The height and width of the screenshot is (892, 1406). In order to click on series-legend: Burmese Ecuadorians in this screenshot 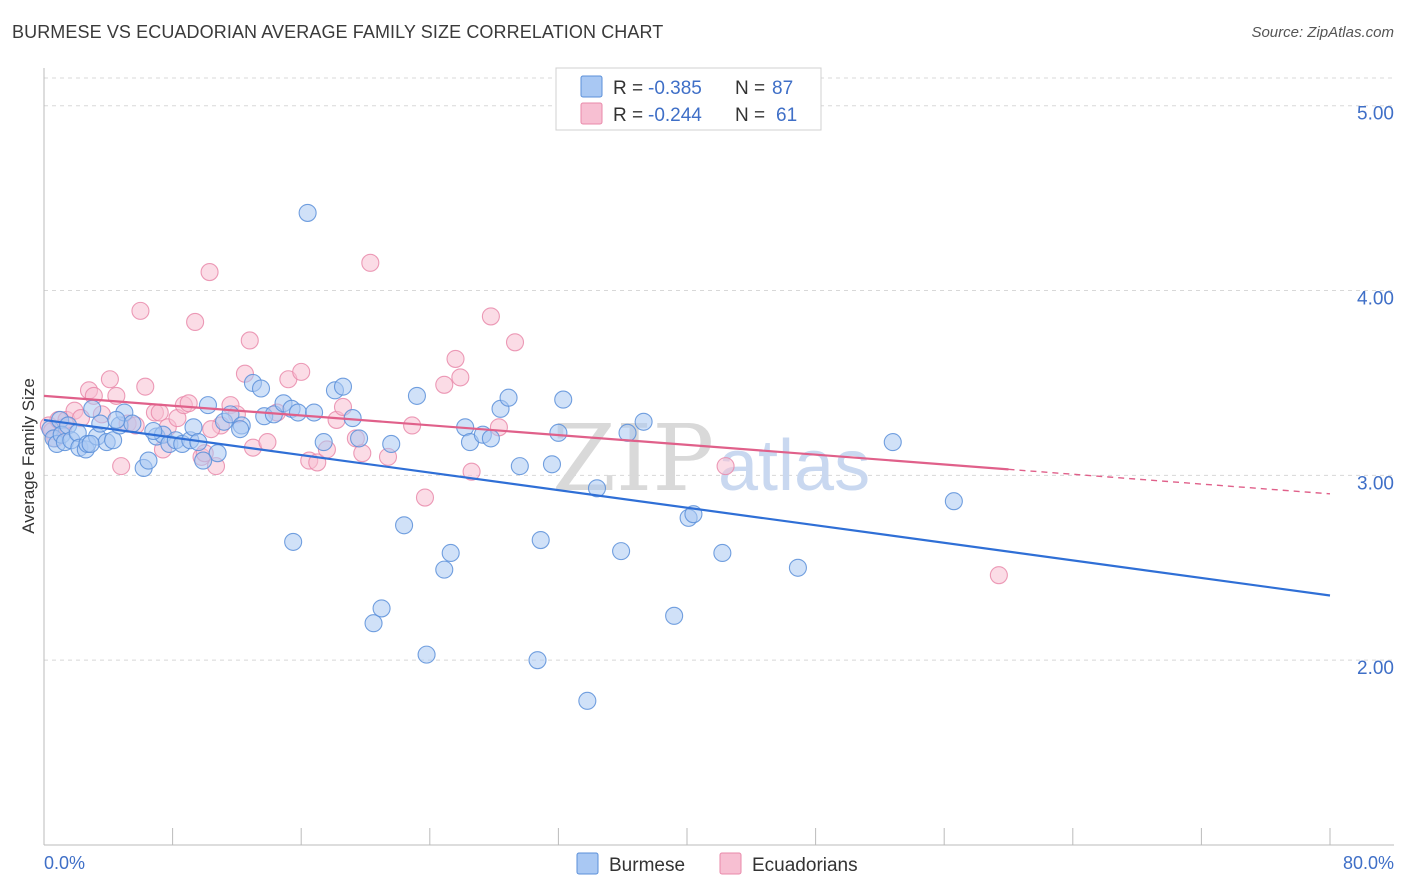, I will do `click(717, 864)`.